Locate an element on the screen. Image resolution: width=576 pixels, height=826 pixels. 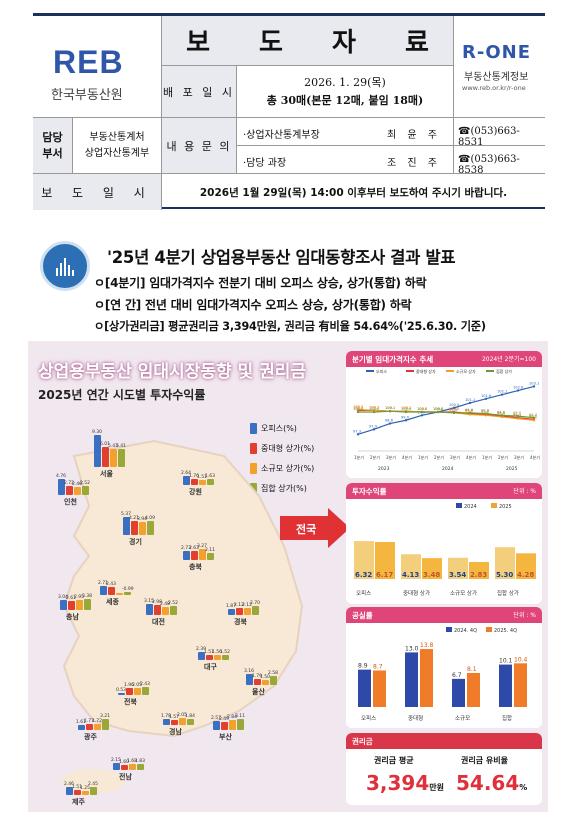
rent-label-office: 101.1 is located at coordinates (470, 400).